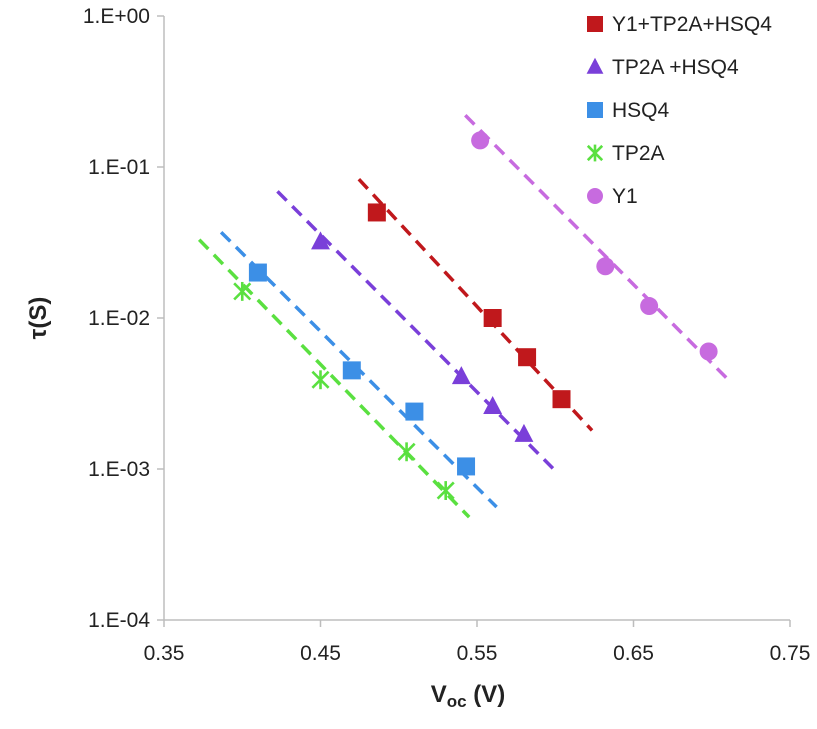 The image size is (817, 729). What do you see at coordinates (475, 305) in the screenshot?
I see `trend-line-y1-tp2a-hsq4` at bounding box center [475, 305].